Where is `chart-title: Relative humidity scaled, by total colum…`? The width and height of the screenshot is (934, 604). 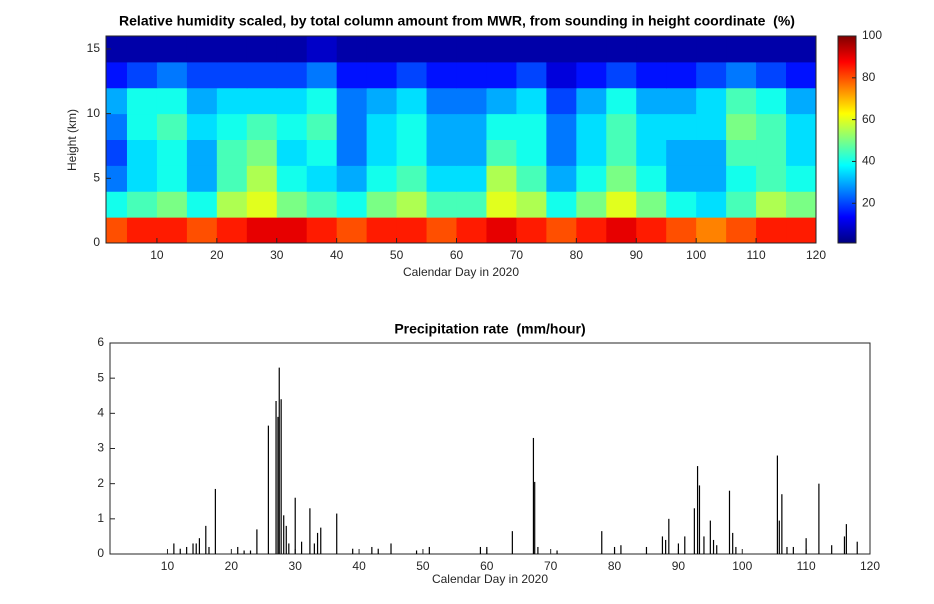
chart-title: Relative humidity scaled, by total colum… is located at coordinates (457, 21).